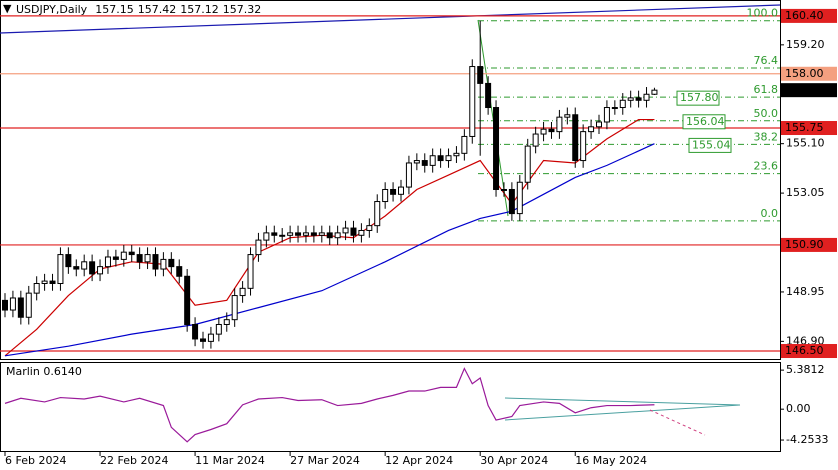  Describe the element at coordinates (622, 401) in the screenshot. I see `divergence-line` at that location.